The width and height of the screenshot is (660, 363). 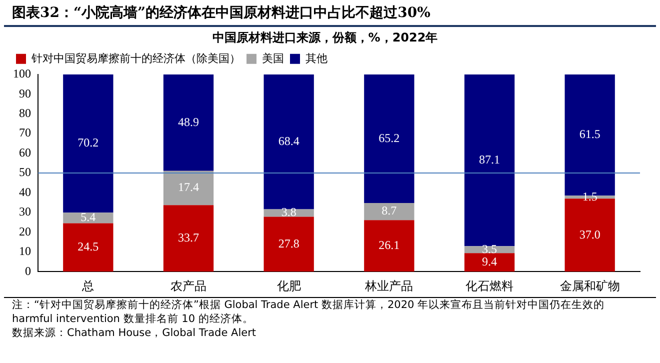 I want to click on text: 注：“针对中国贸易摩擦前十的经济体”根据 Global Trade Alert 数据库计算，2020 年以来宣布且当前针对中国仍在生效的 harmful intervention 数量排名前 10 的经济体。, so click(x=309, y=312).